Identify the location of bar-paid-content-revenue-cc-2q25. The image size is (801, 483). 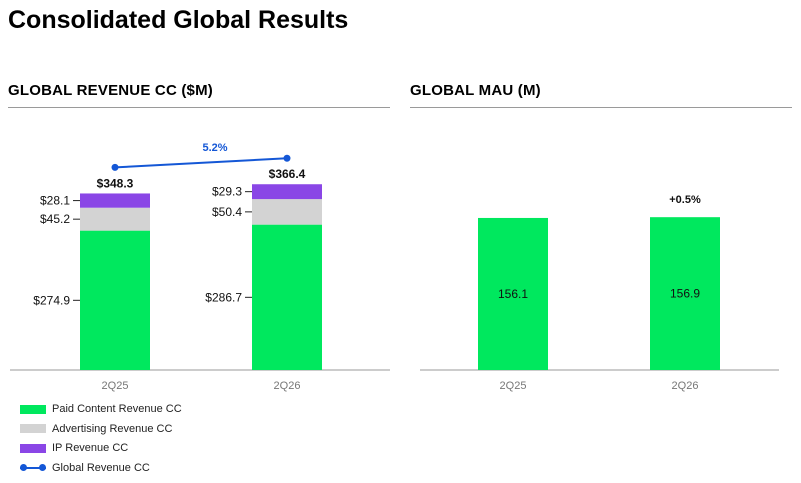
(115, 300).